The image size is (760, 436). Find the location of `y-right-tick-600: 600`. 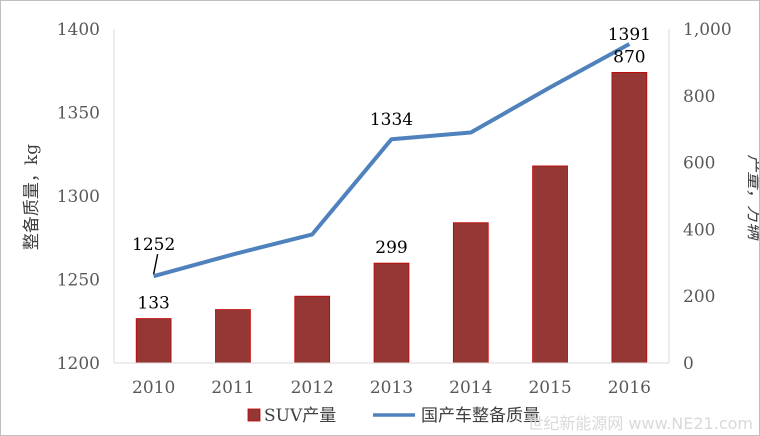

y-right-tick-600: 600 is located at coordinates (699, 164).